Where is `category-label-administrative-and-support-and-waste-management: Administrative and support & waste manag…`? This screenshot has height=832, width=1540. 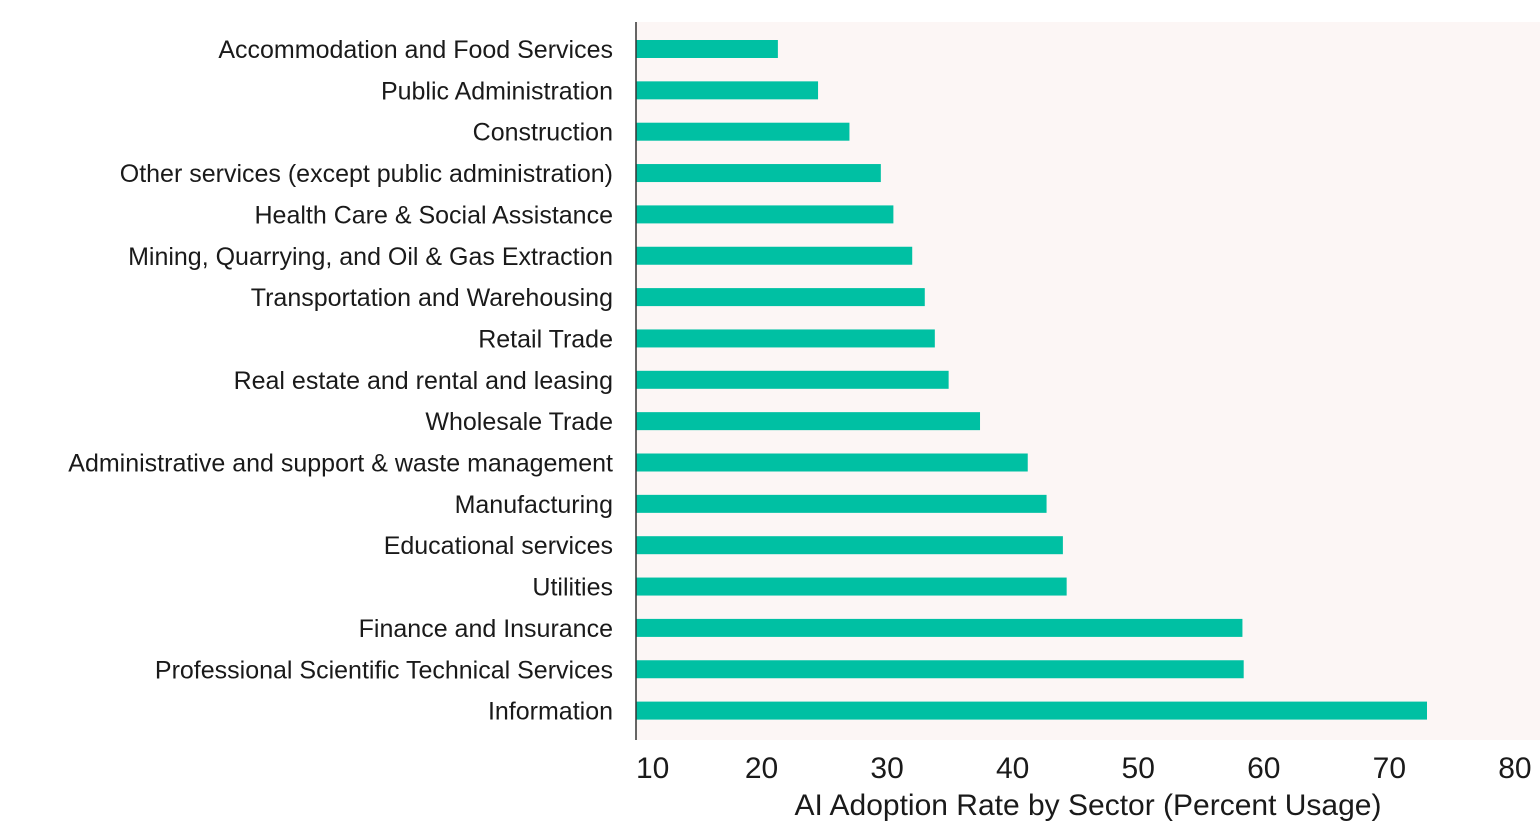
category-label-administrative-and-support-and-waste-management: Administrative and support & waste manag… is located at coordinates (340, 464).